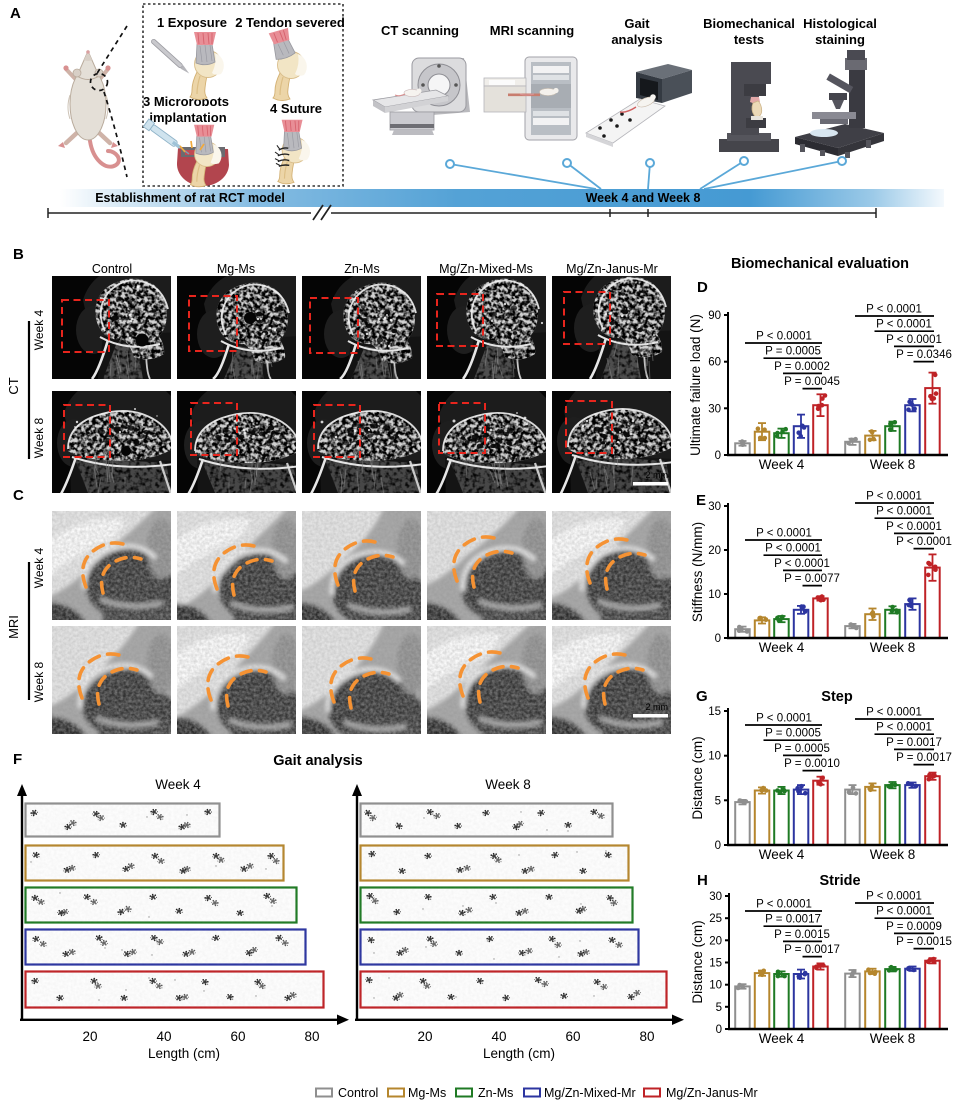 The width and height of the screenshot is (955, 1110). I want to click on svg-text: P = 0.0346, so click(924, 355).